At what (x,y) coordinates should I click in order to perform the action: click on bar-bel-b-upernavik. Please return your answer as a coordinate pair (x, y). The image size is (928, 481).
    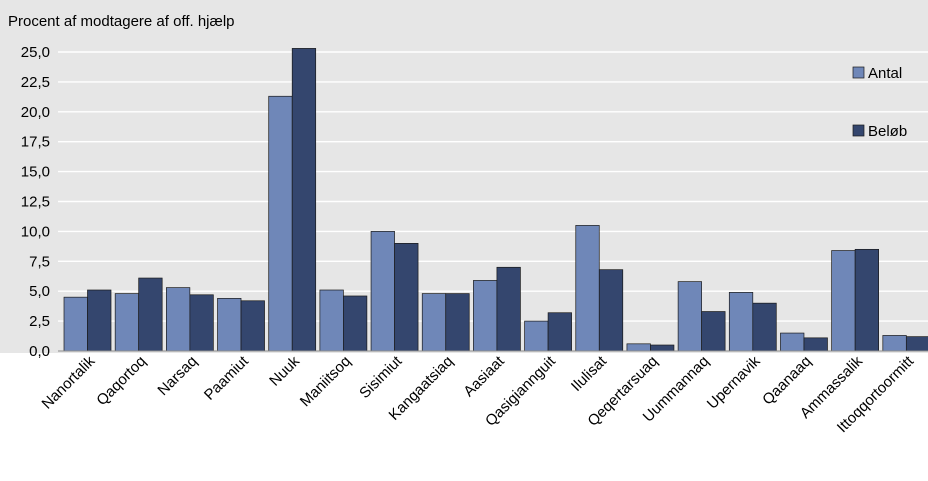
    Looking at the image, I should click on (764, 327).